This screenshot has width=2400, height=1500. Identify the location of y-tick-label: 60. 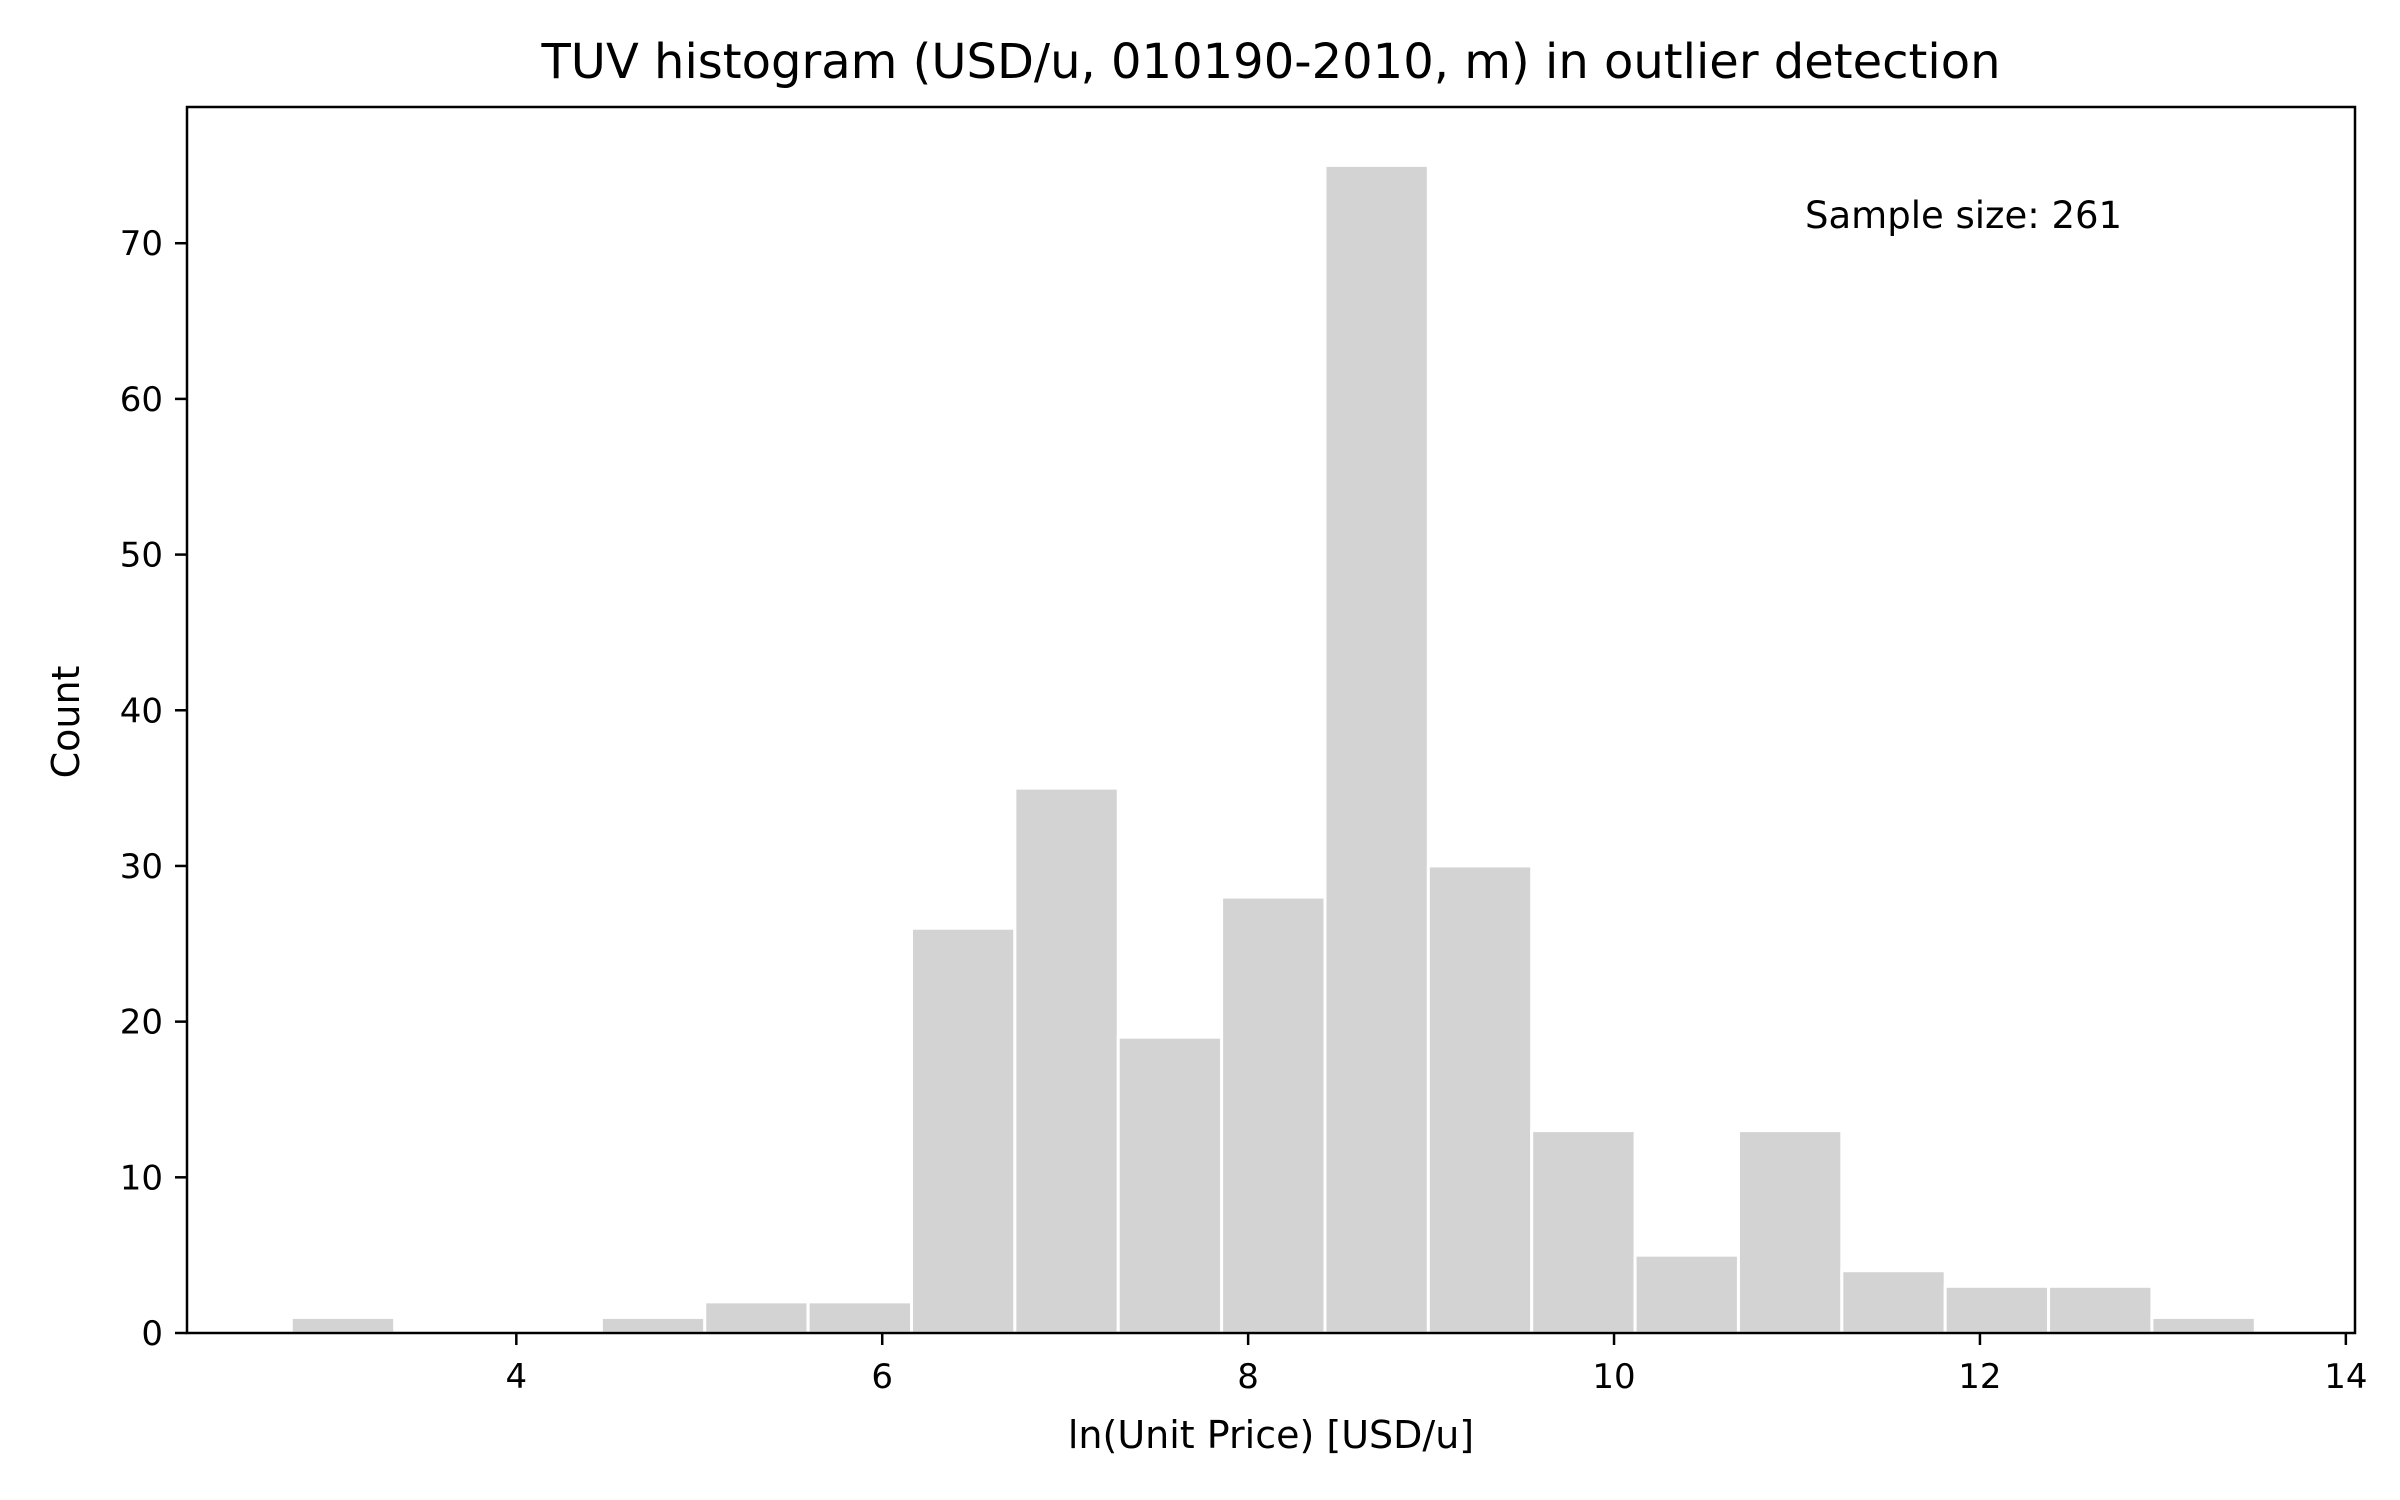
(141, 400).